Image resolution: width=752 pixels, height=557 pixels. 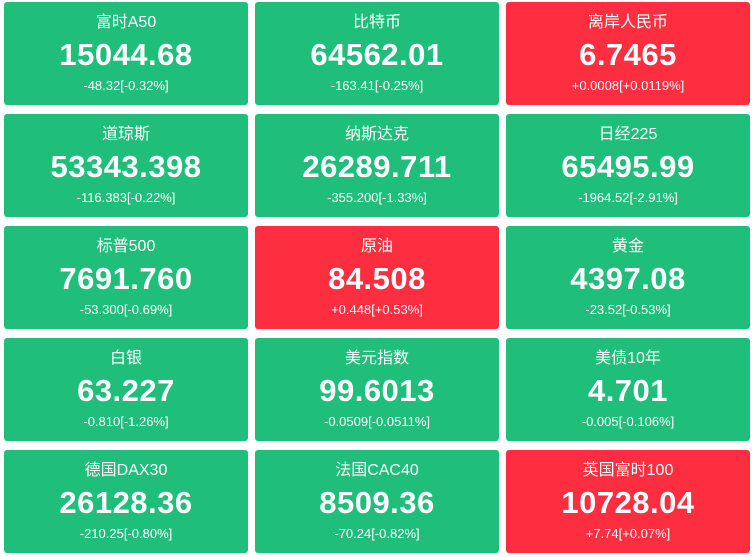 I want to click on quote-tile: 日经225 65495.99 -1964.52[-2.91%], so click(x=628, y=165).